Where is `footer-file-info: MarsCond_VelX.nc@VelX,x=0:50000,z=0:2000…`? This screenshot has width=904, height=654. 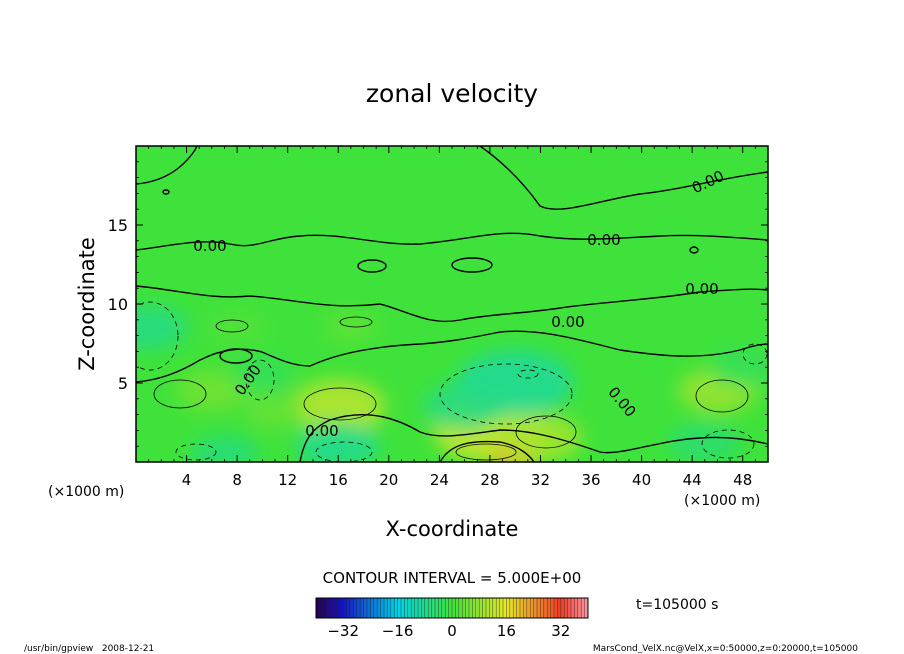
footer-file-info: MarsCond_VelX.nc@VelX,x=0:50000,z=0:2000… is located at coordinates (725, 649).